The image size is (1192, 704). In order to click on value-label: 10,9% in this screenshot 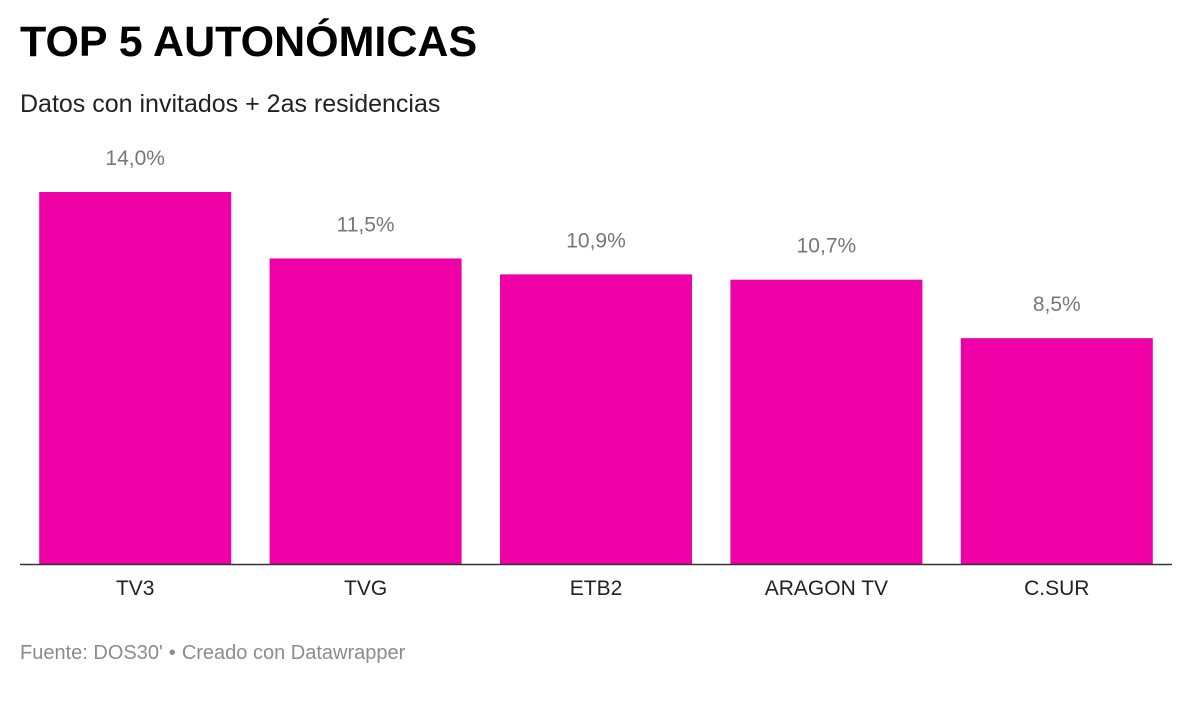, I will do `click(596, 240)`.